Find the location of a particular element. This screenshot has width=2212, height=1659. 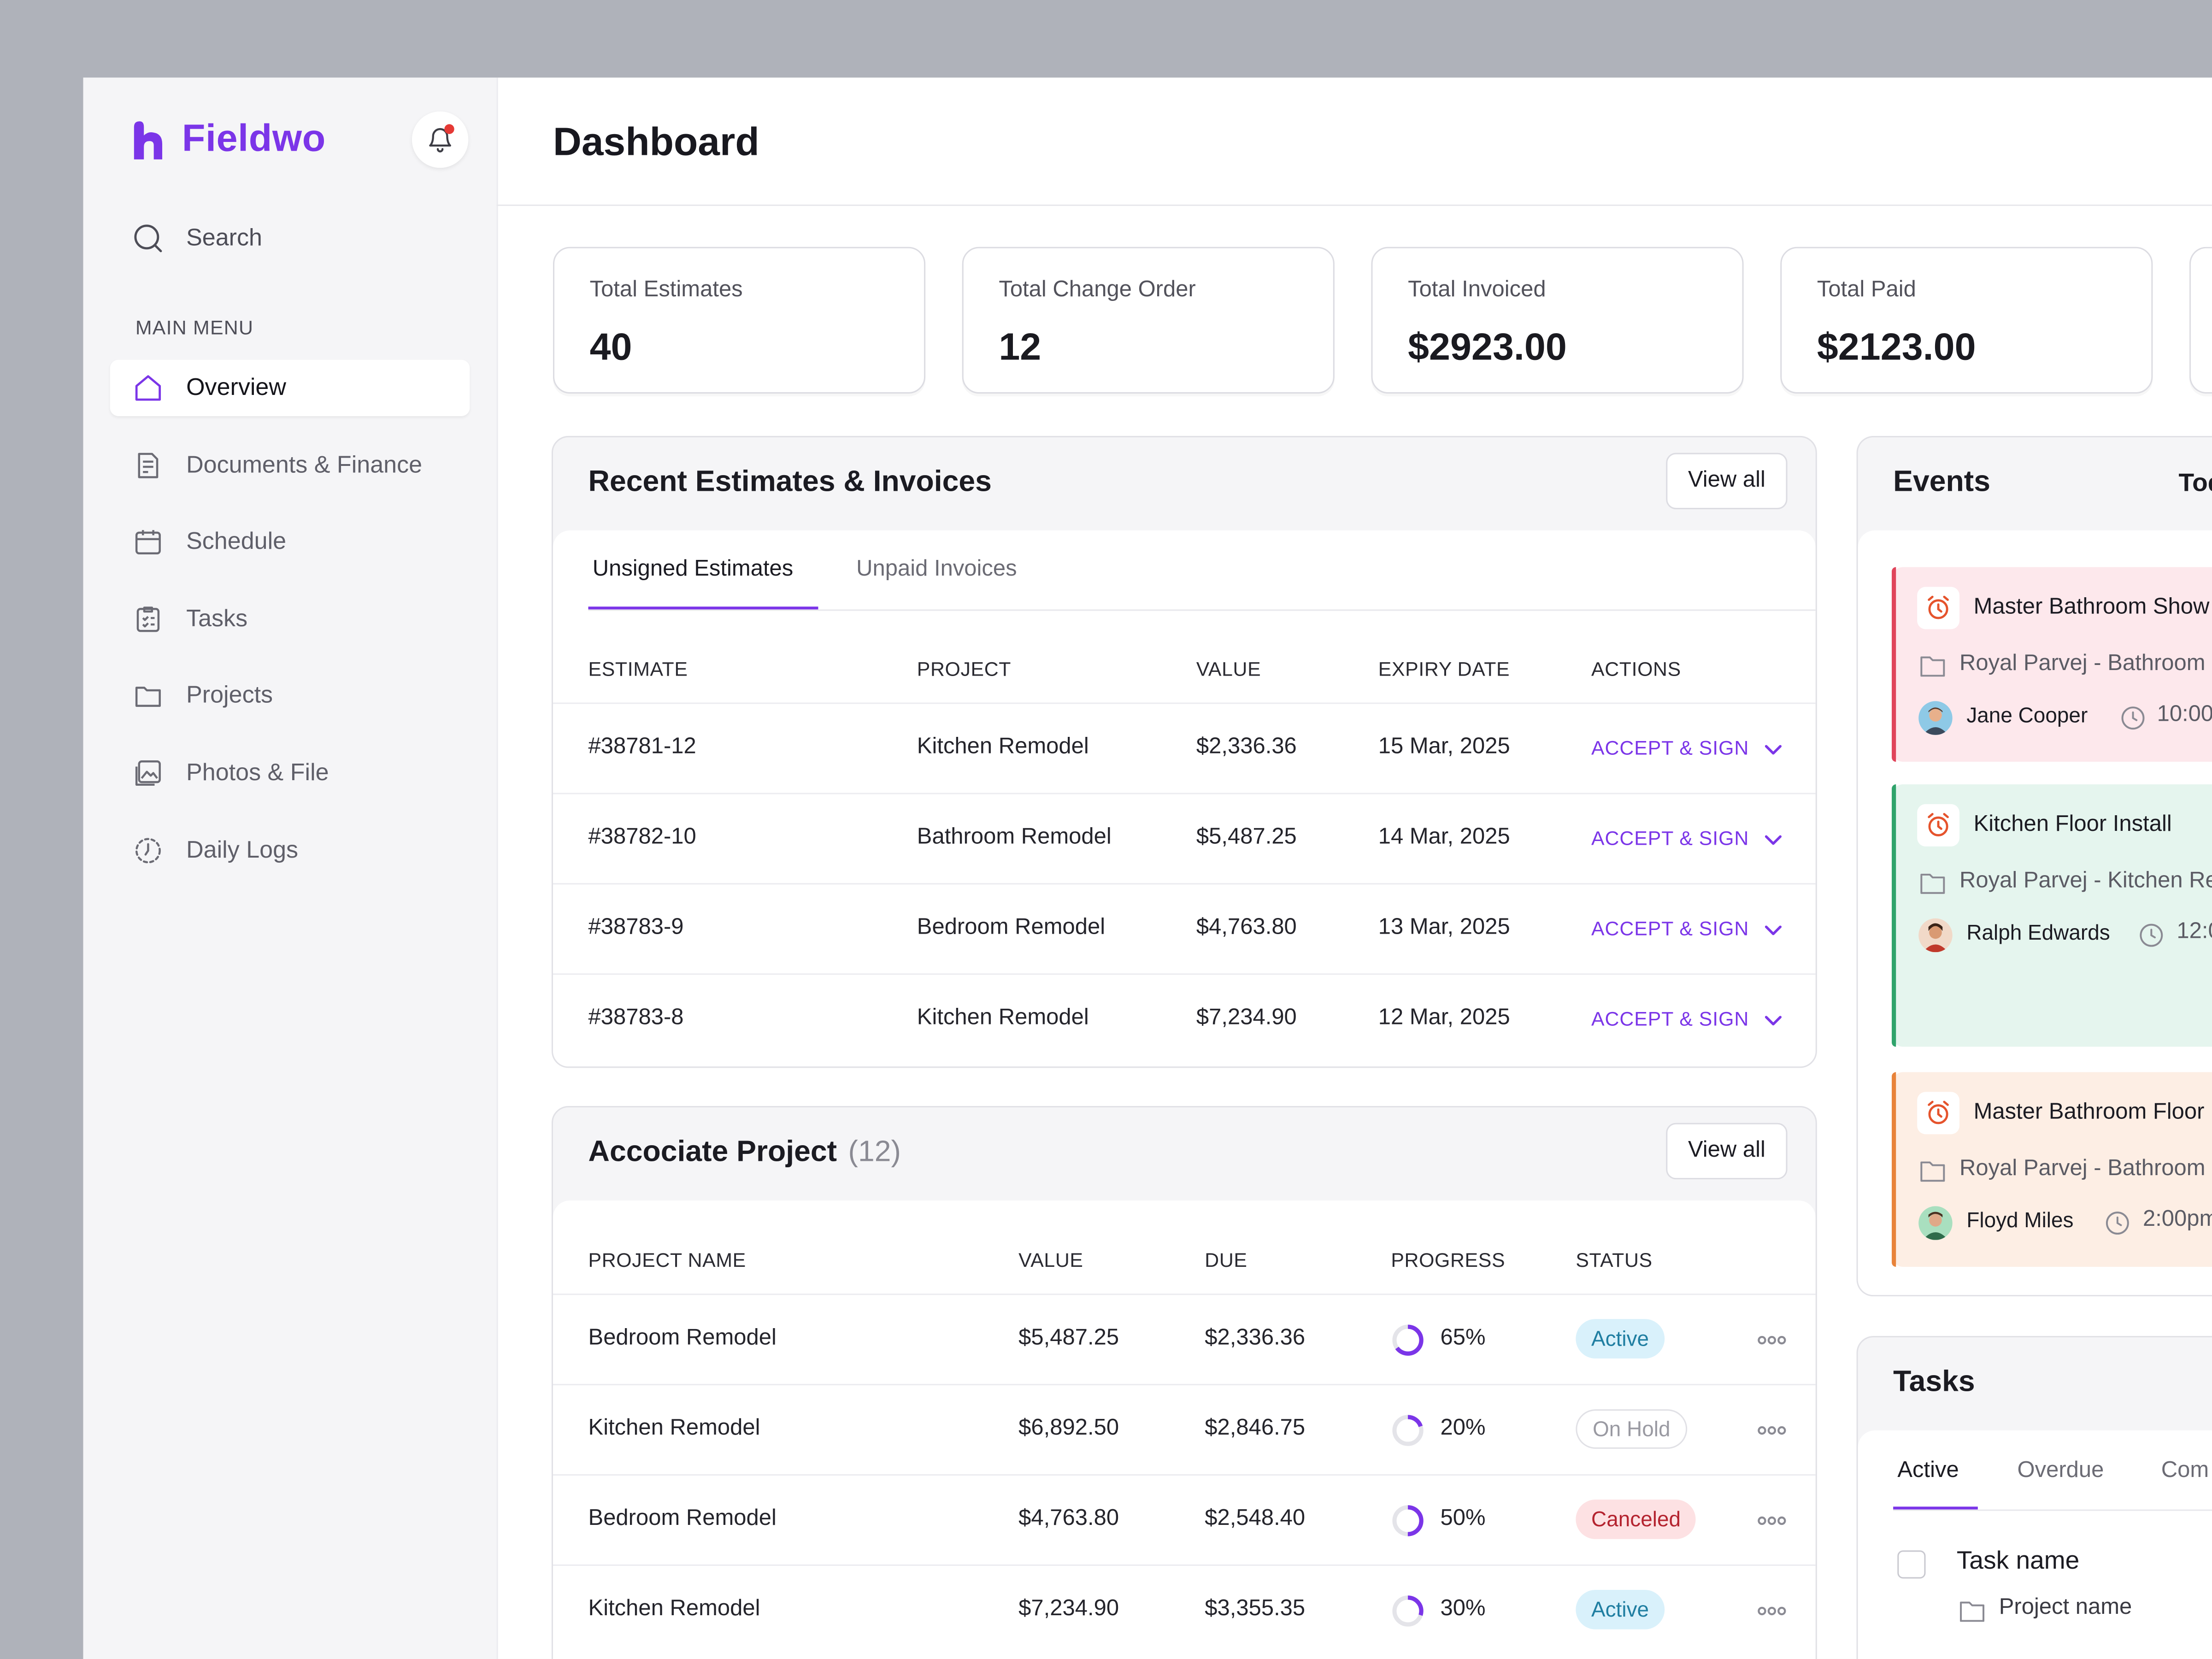

column-header: PROJECT NAME is located at coordinates (667, 1259).